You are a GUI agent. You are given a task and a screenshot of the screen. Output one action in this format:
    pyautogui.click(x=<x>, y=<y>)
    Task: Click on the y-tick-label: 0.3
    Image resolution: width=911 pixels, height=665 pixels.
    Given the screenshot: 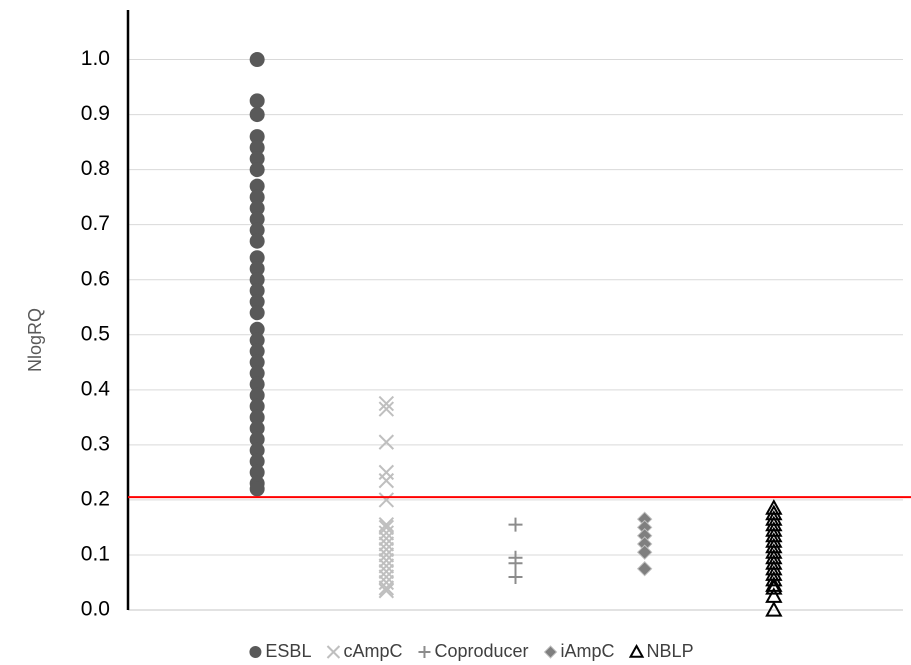 What is the action you would take?
    pyautogui.click(x=95, y=443)
    